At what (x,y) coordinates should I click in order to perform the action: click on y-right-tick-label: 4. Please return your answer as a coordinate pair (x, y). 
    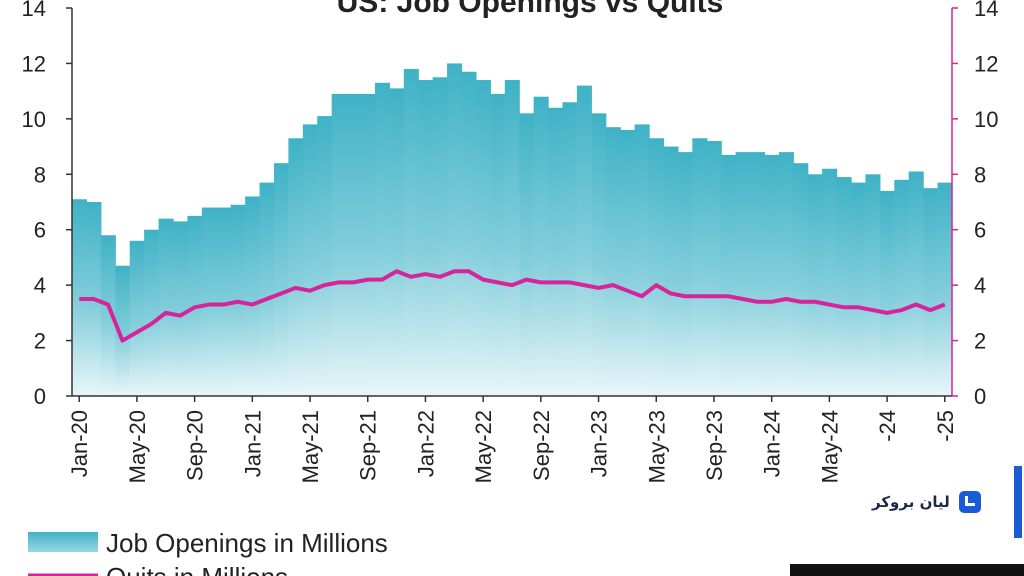
    Looking at the image, I should click on (980, 285).